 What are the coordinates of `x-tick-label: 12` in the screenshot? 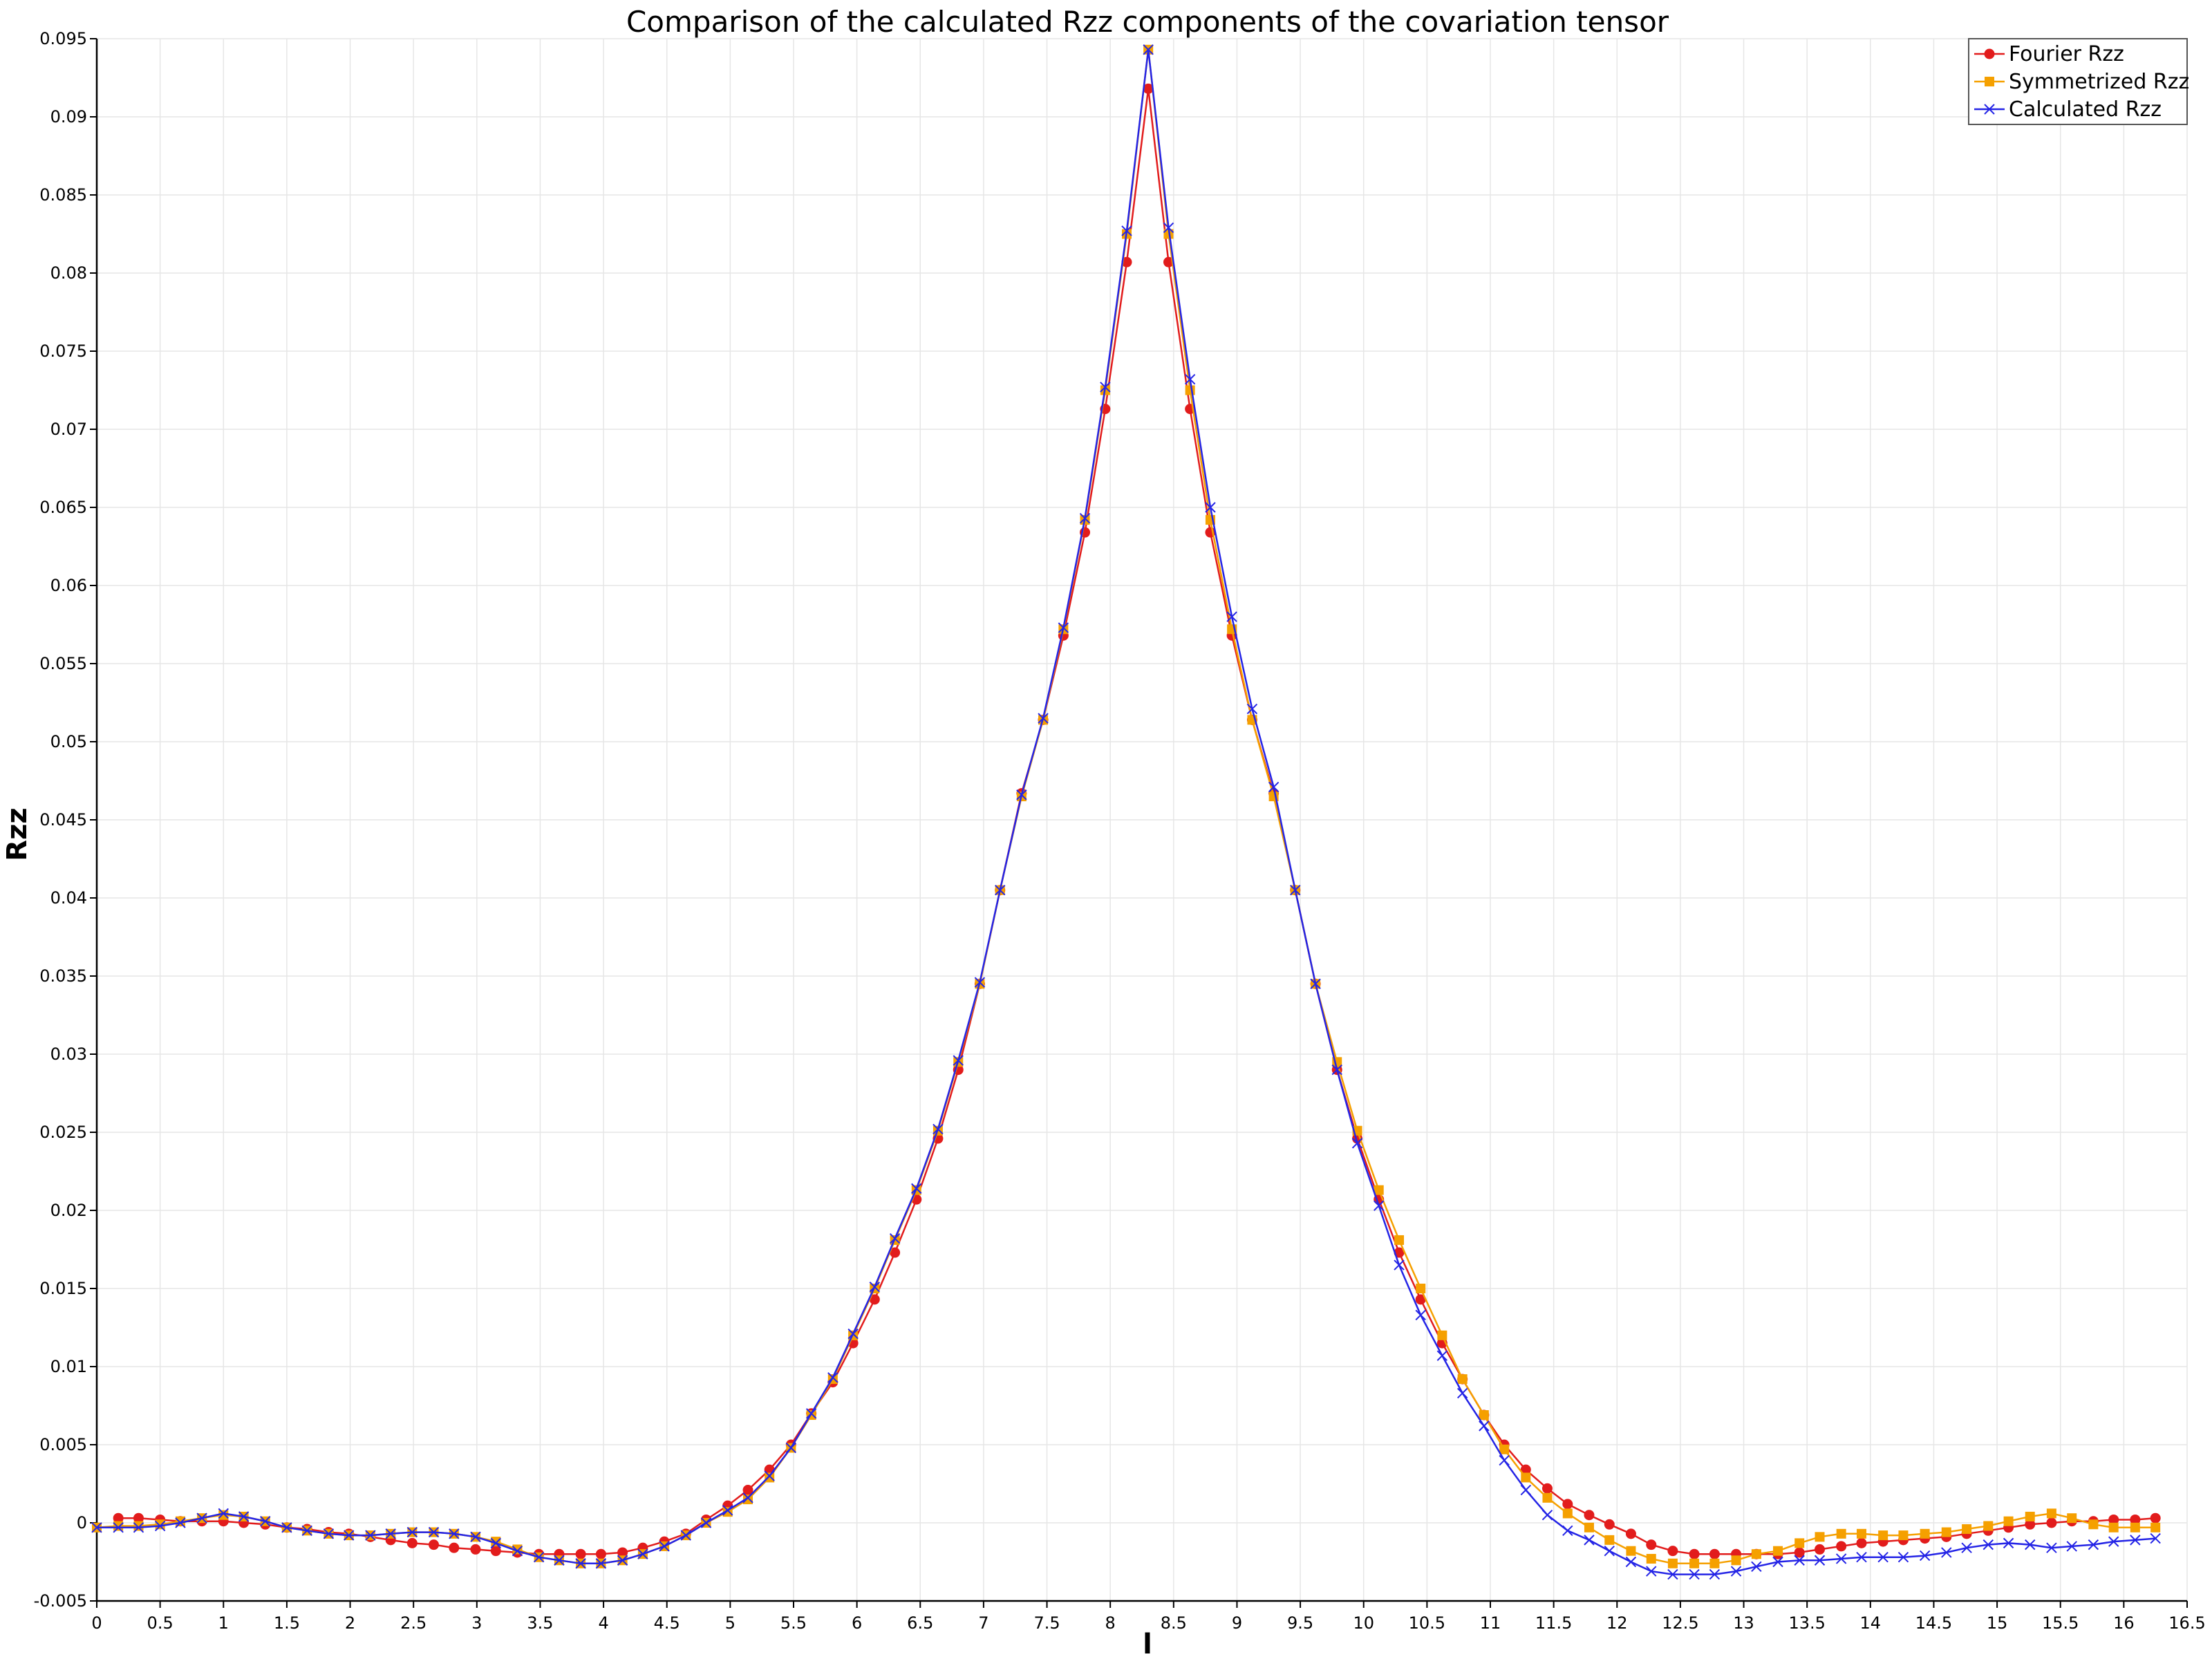 It's located at (1617, 1623).